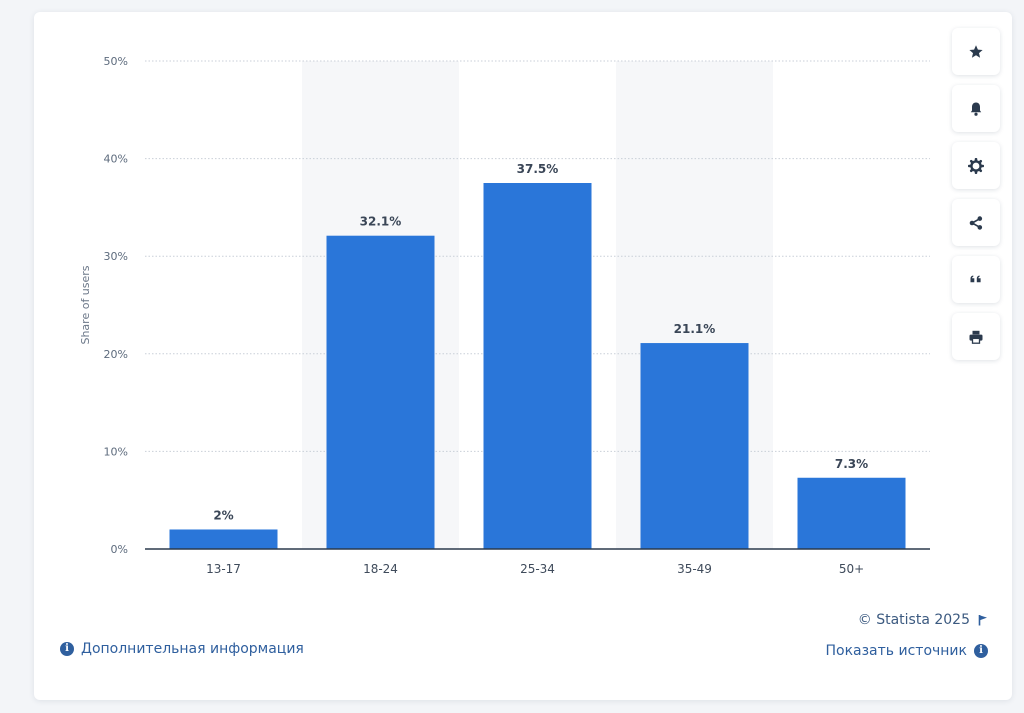 This screenshot has width=1024, height=713. Describe the element at coordinates (851, 569) in the screenshot. I see `x-tick-label: 50+` at that location.